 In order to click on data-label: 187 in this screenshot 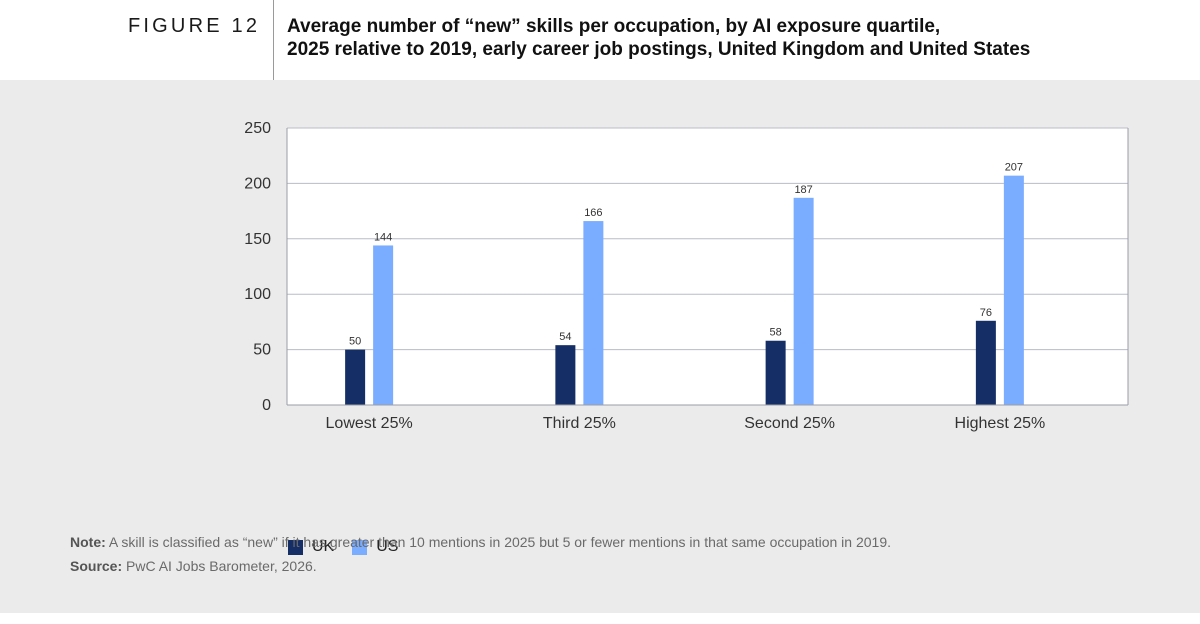, I will do `click(803, 190)`.